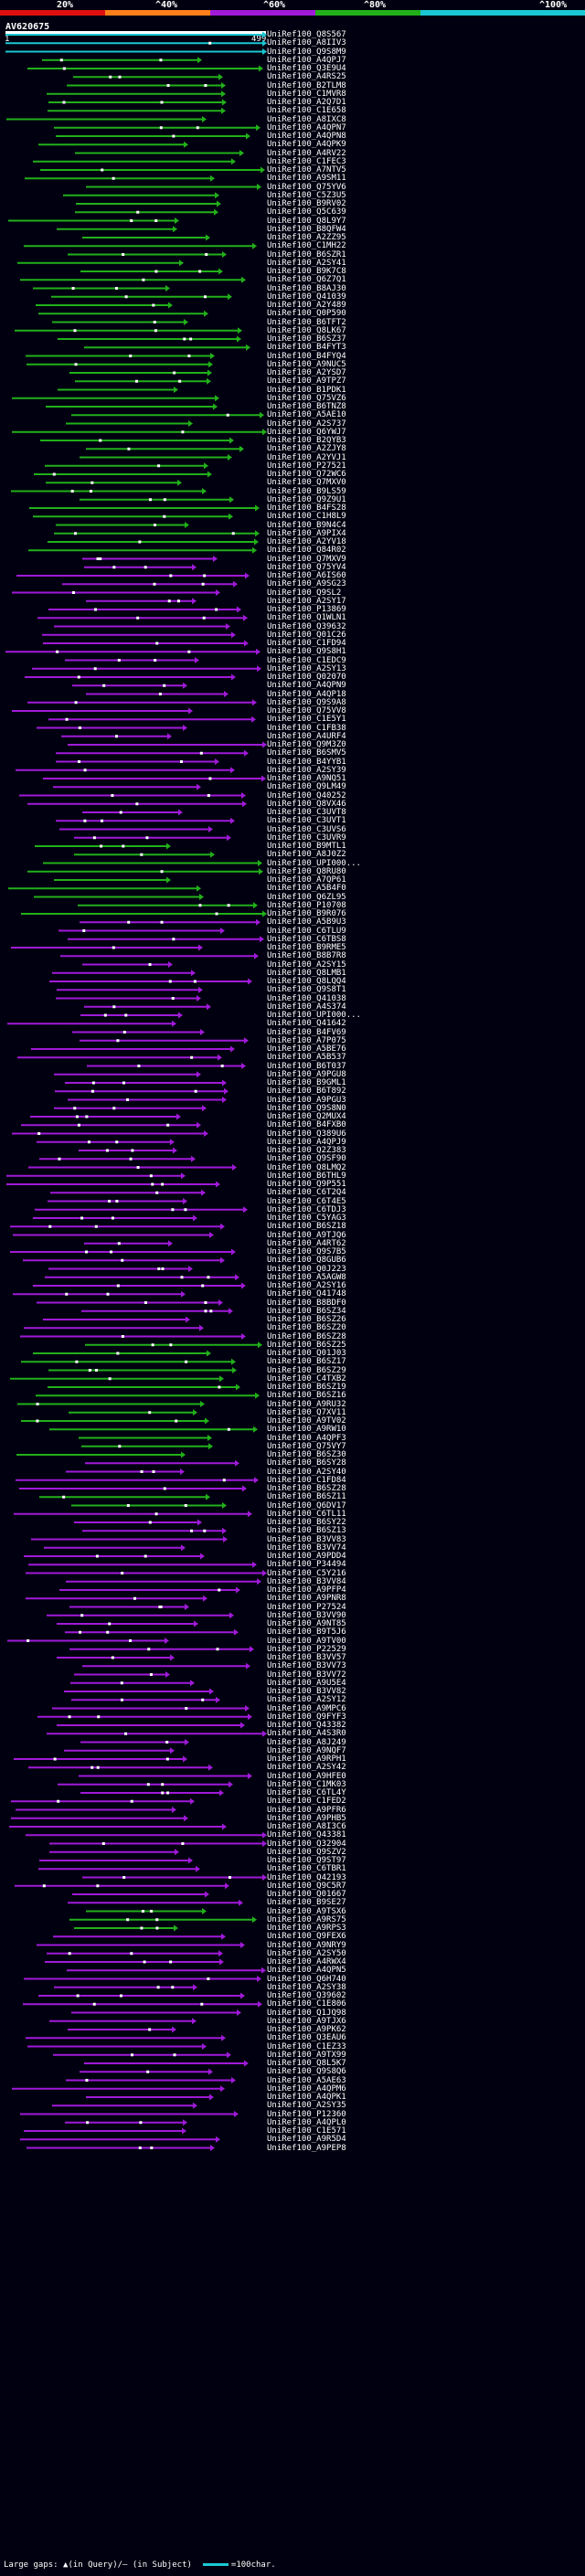 The image size is (585, 2576). What do you see at coordinates (307, 406) in the screenshot?
I see `hit-accession: UniRef100_B6TNZ8` at bounding box center [307, 406].